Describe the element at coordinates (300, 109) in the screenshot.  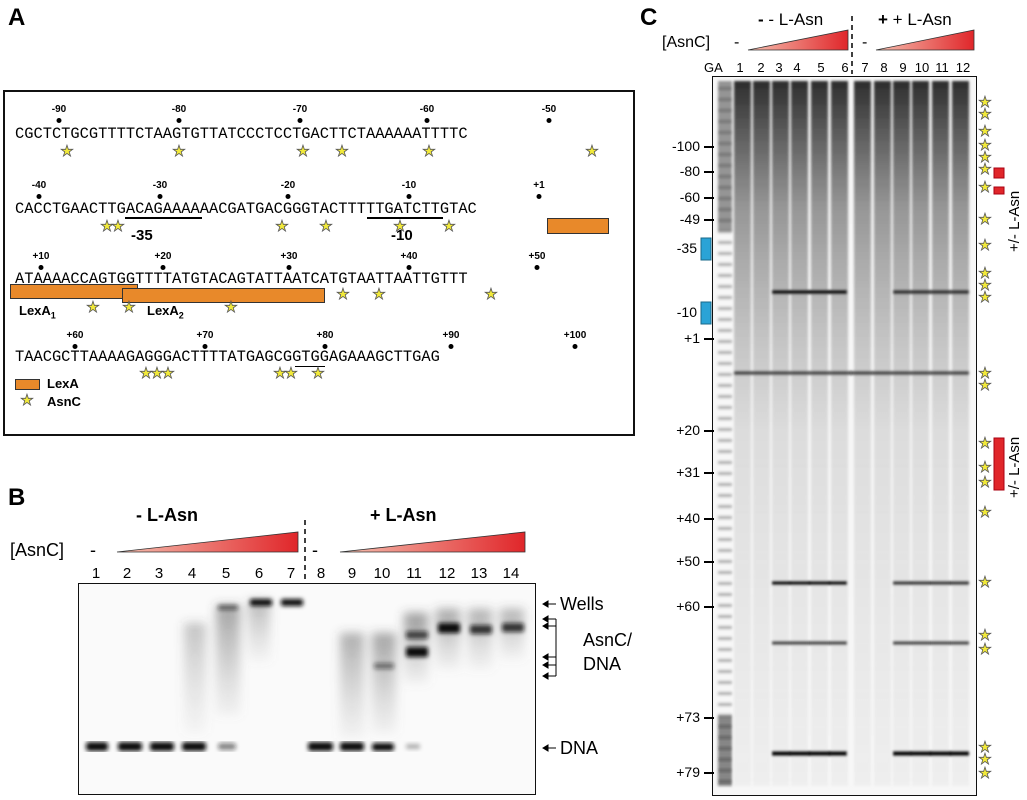
I see `pos-label: -70` at that location.